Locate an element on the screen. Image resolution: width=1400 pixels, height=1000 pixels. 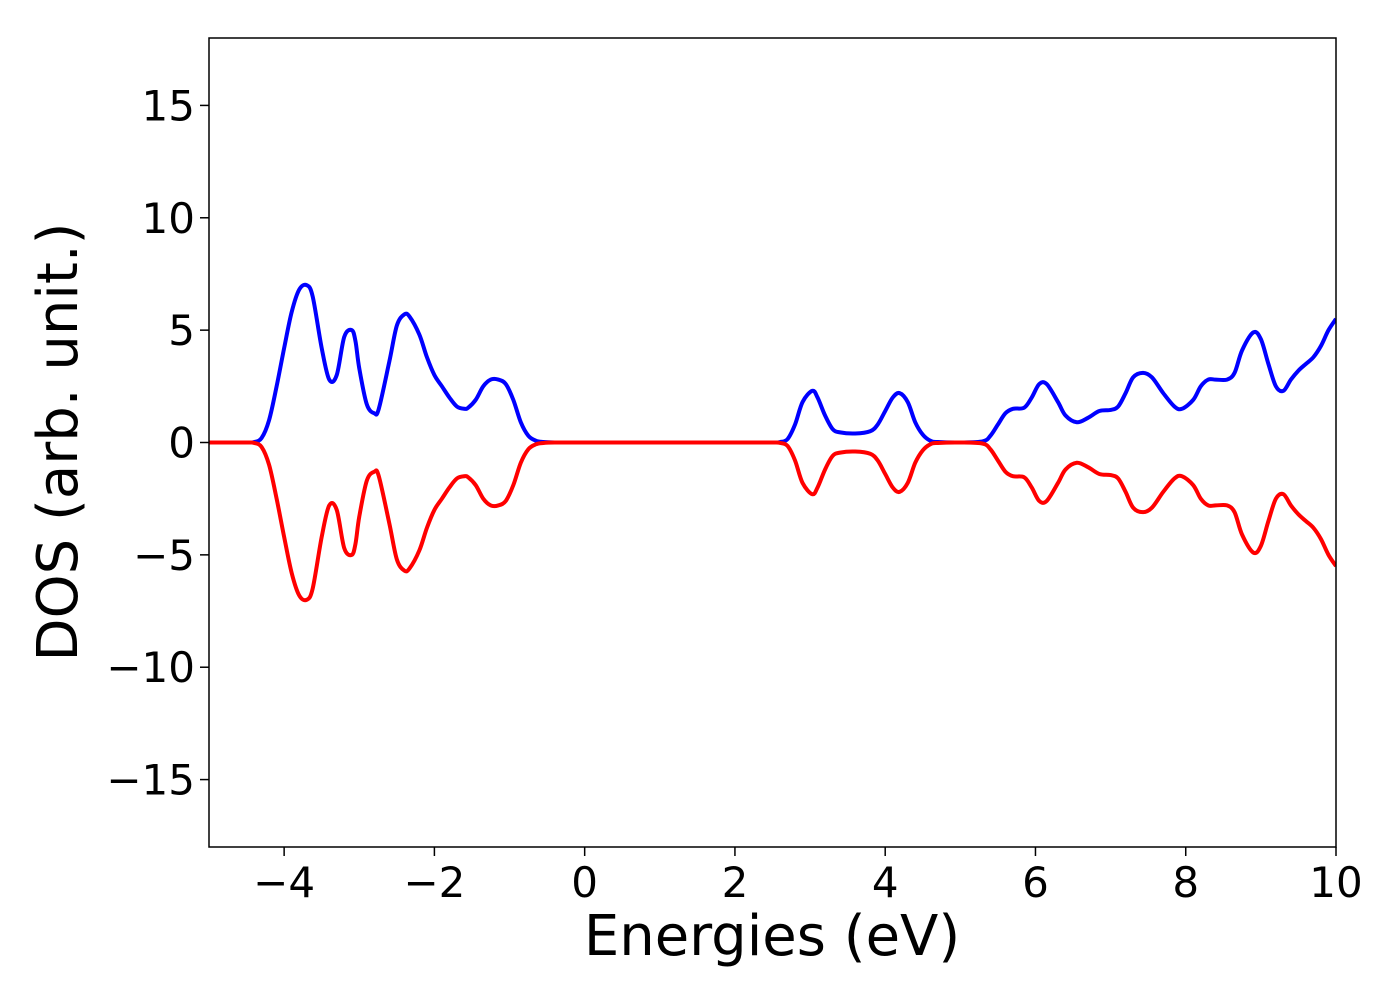
y-axis-ticks: −15 −10 −5 0 5 10 15 is located at coordinates (157, 443).